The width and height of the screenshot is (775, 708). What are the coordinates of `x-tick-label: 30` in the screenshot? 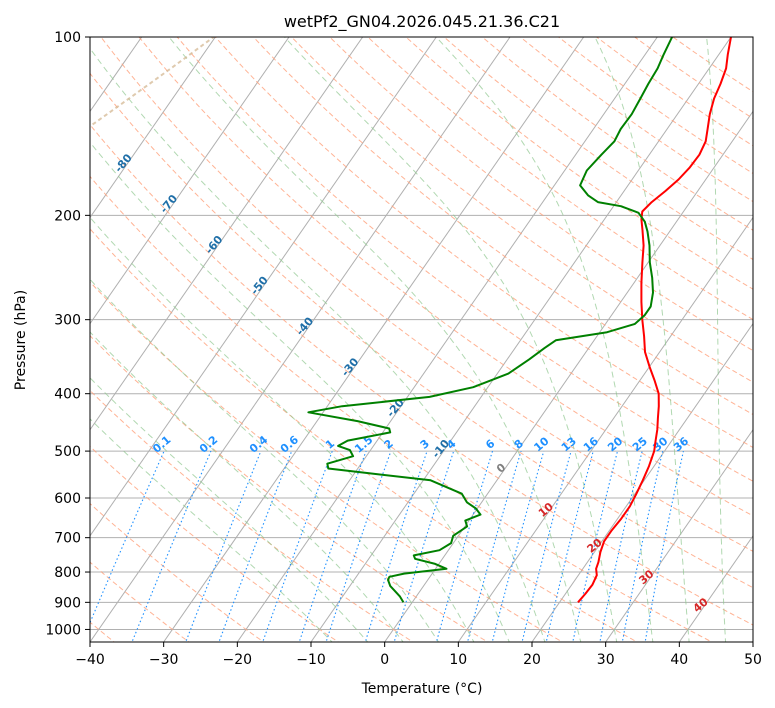 It's located at (606, 660).